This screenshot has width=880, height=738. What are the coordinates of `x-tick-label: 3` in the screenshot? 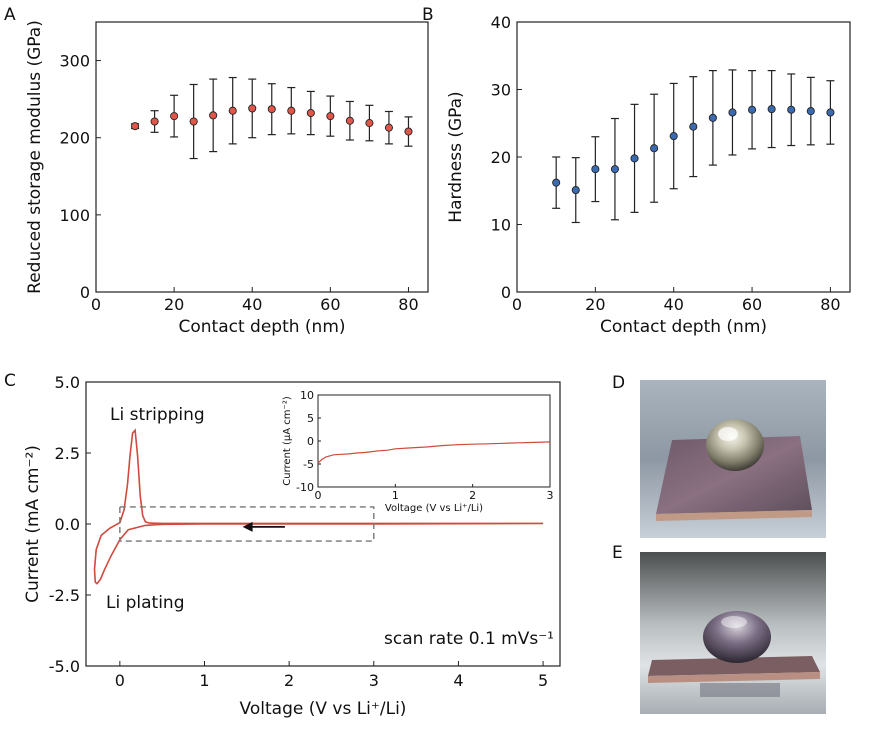 It's located at (374, 680).